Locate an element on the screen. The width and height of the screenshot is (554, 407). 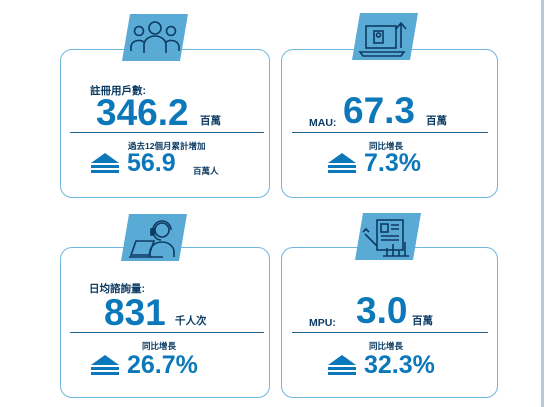
unit-daily-inquiries: 千人次 is located at coordinates (191, 321).